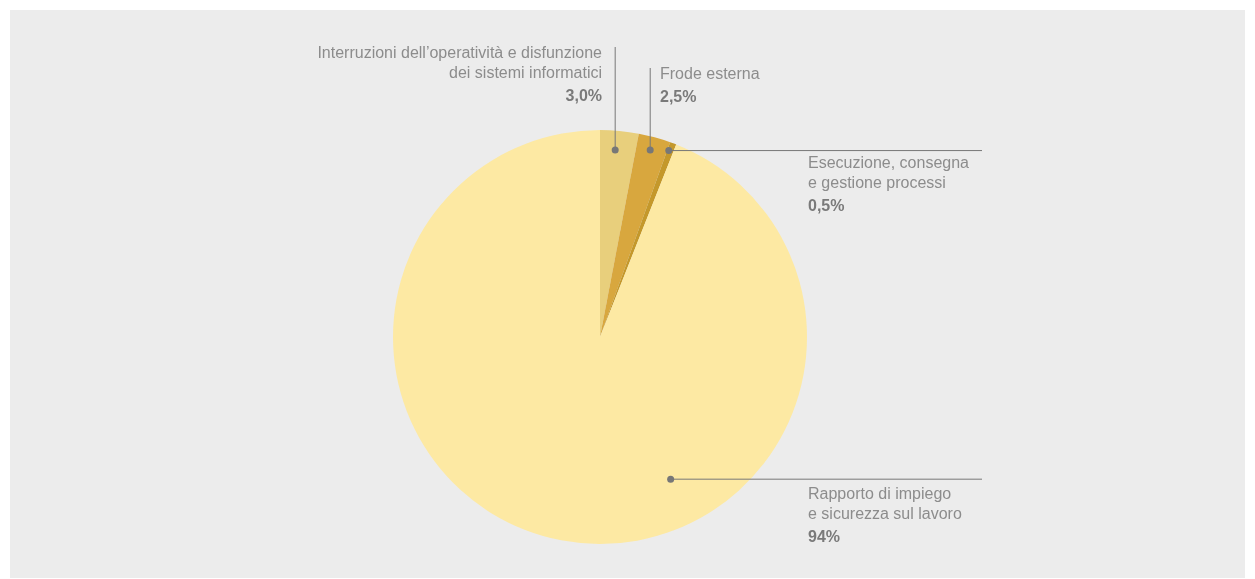 The width and height of the screenshot is (1255, 579). What do you see at coordinates (889, 172) in the screenshot?
I see `slice-label: Esecuzione, consegna e gestione processi` at bounding box center [889, 172].